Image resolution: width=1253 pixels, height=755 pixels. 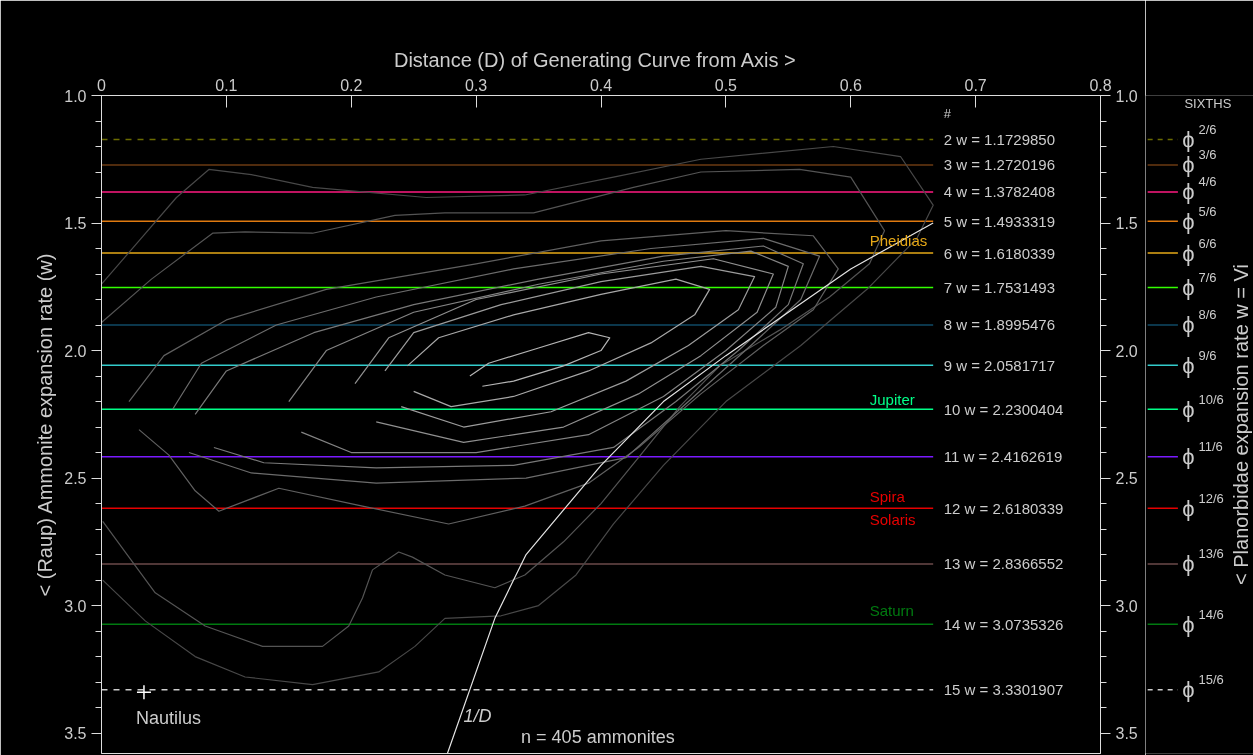 What do you see at coordinates (1208, 103) in the screenshot?
I see `text: SIXTHS` at bounding box center [1208, 103].